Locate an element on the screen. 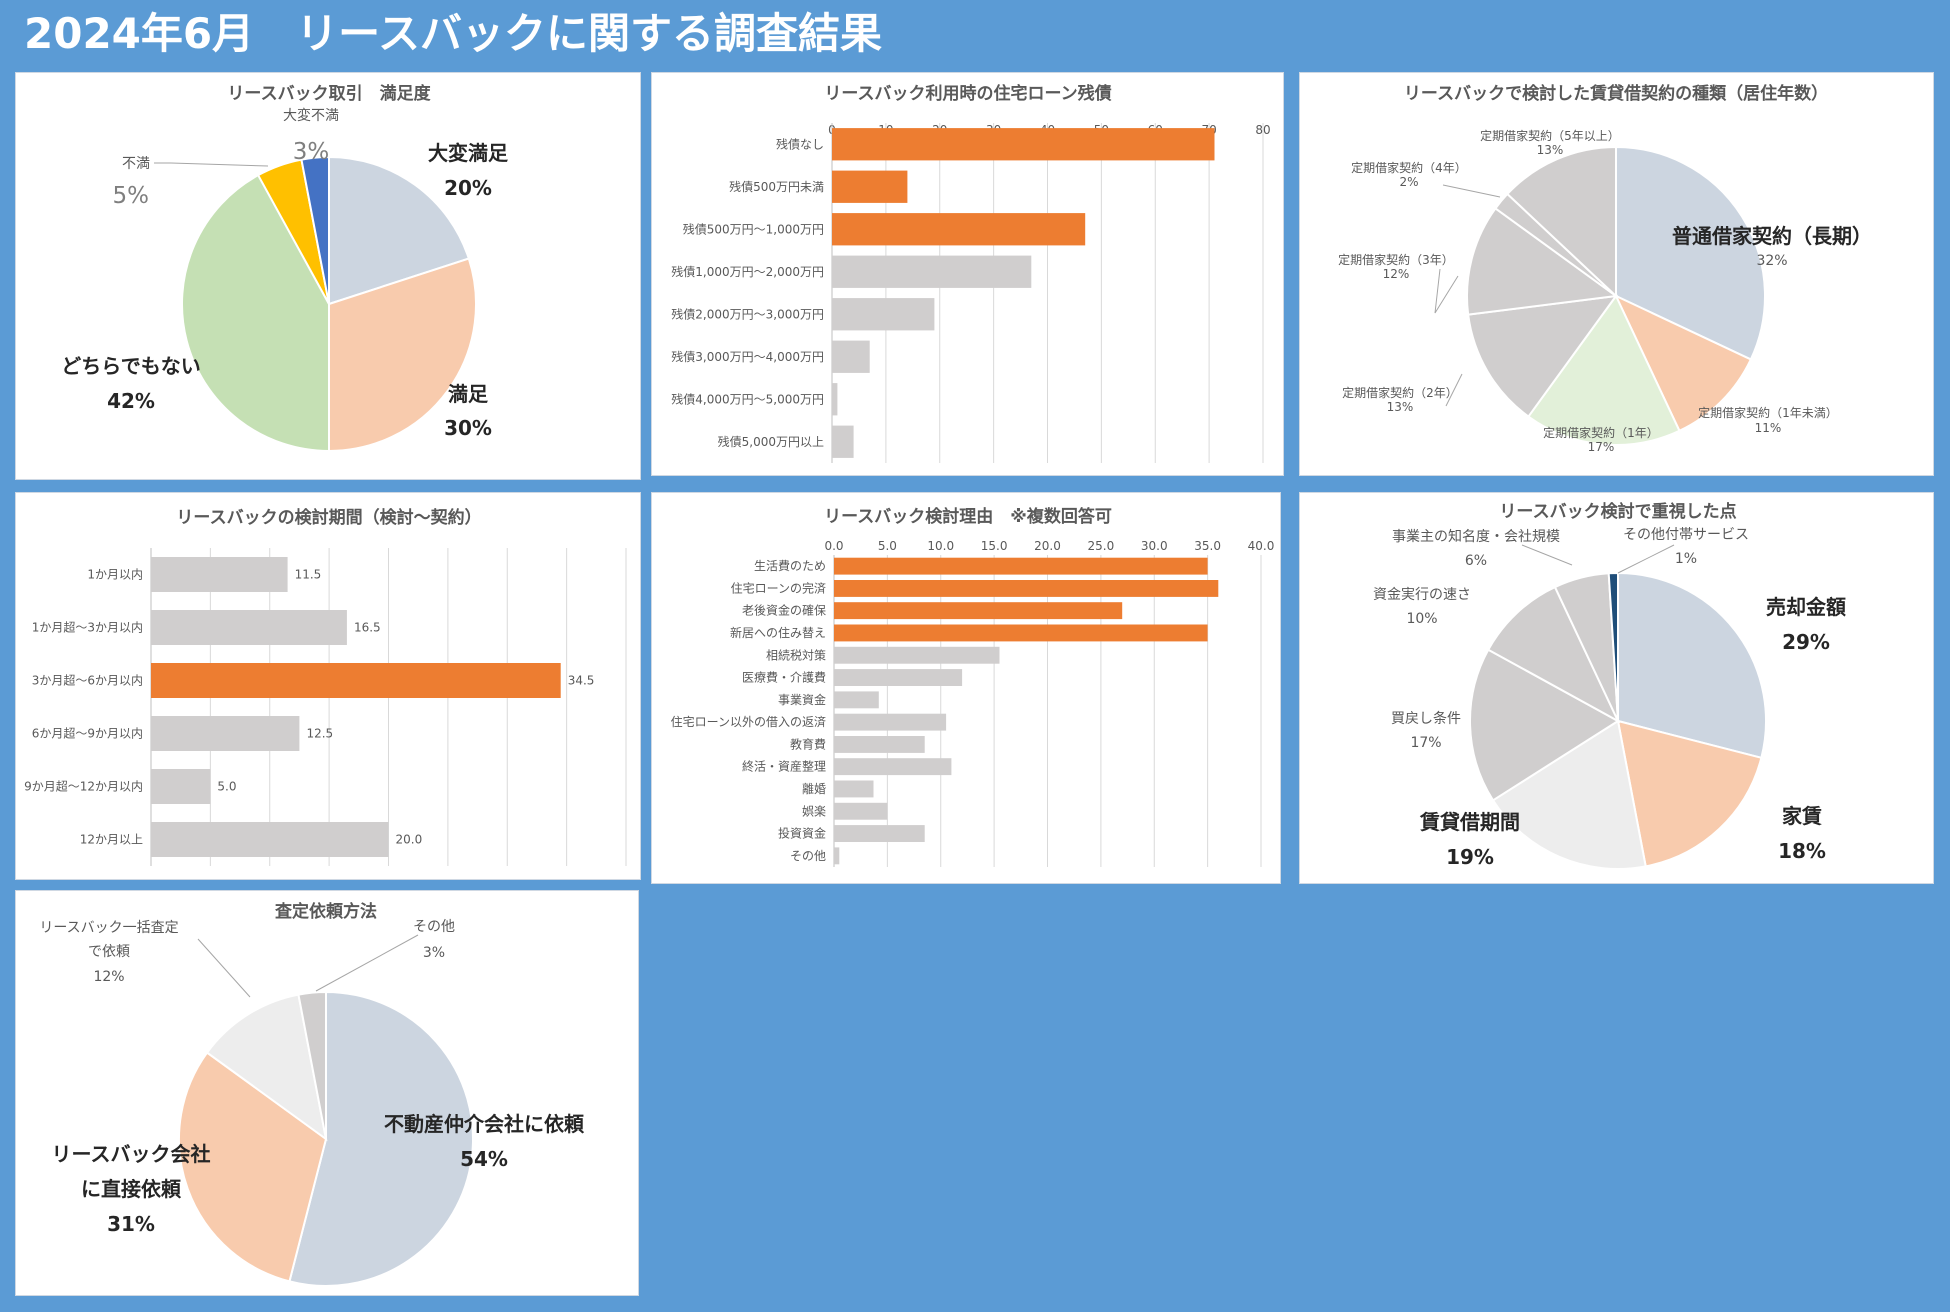 This screenshot has width=1950, height=1312. slice-percent-label: 20% is located at coordinates (468, 188).